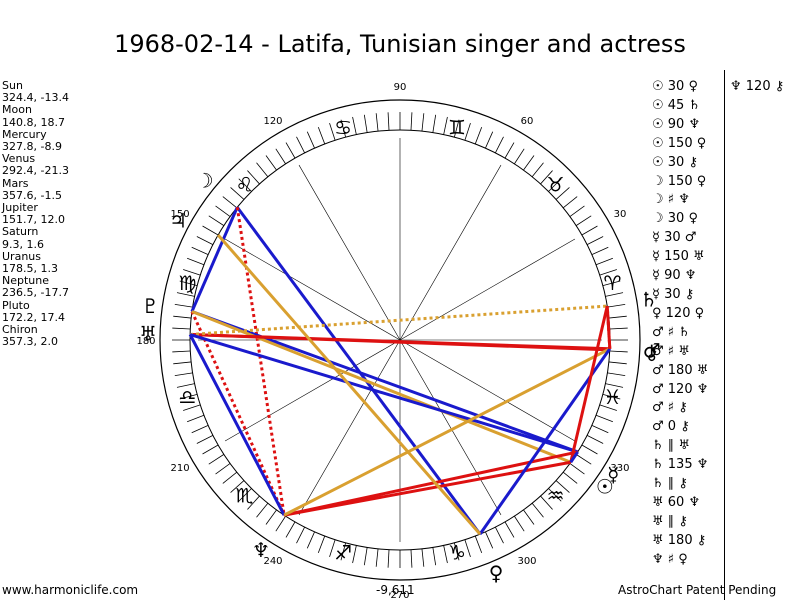  Describe the element at coordinates (674, 238) in the screenshot. I see `aspect-row: ☿ 30 ♂` at that location.